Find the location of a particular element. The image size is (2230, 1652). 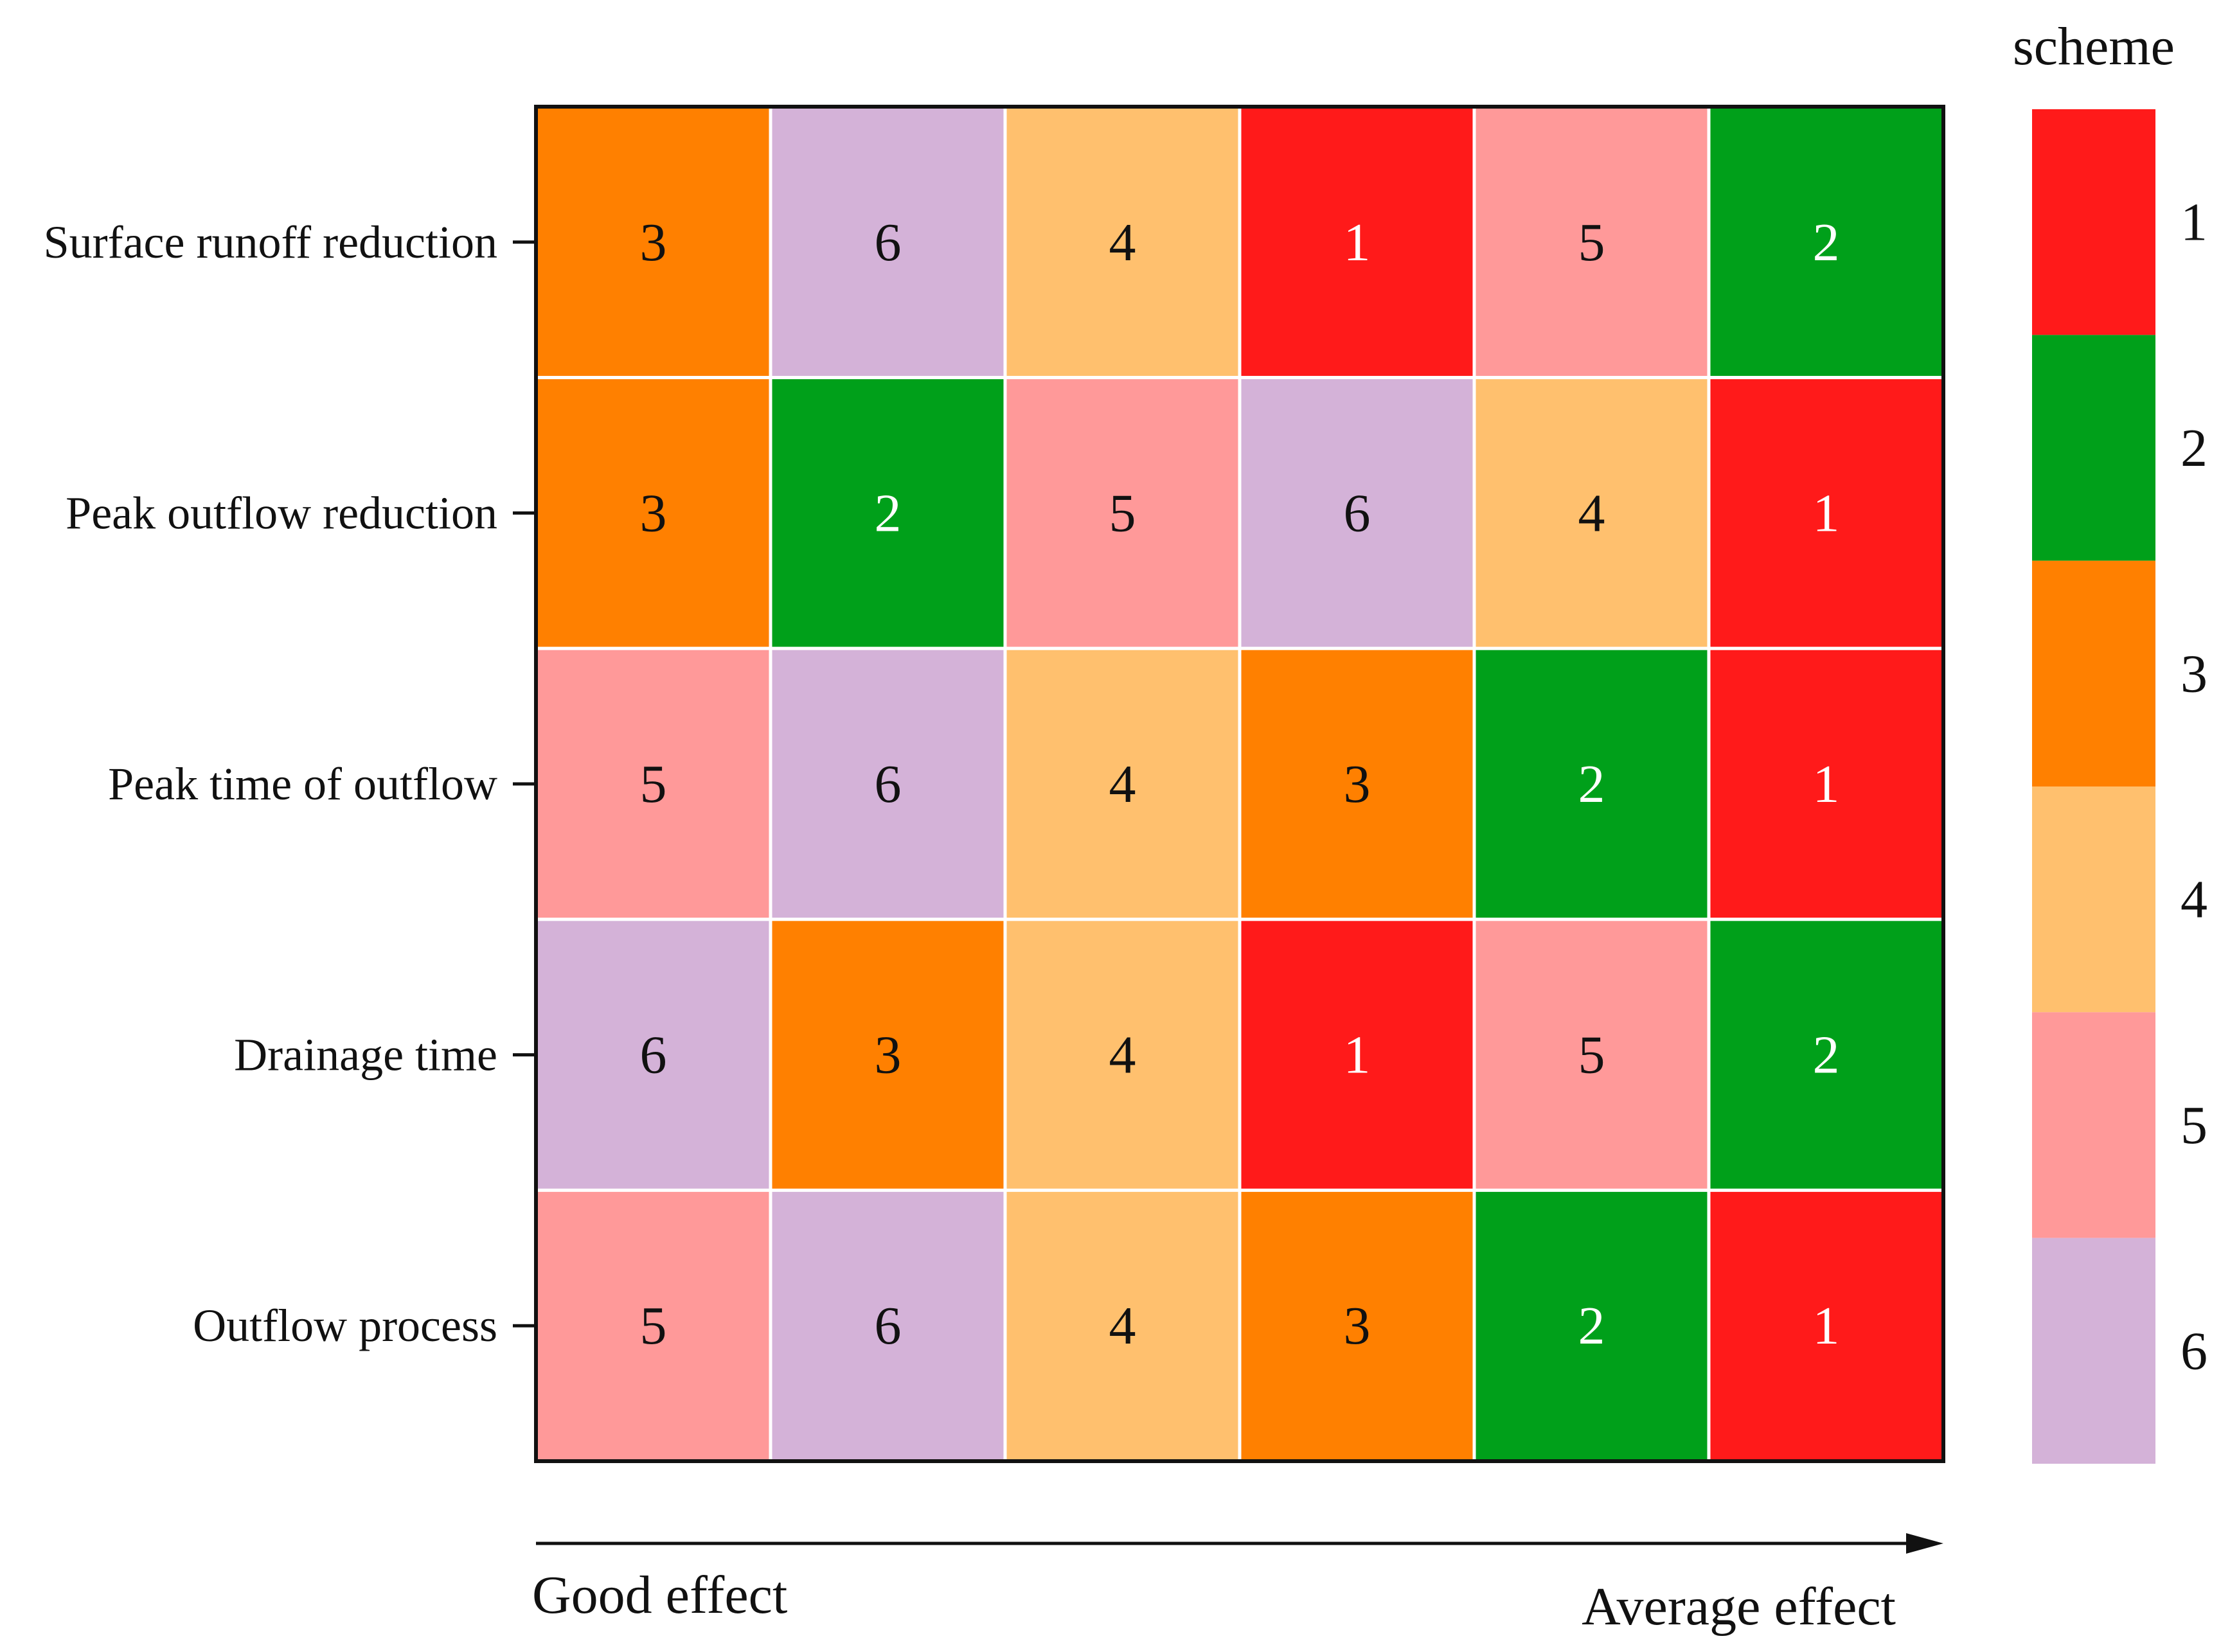

good-effect-label: Good effect is located at coordinates (659, 1595).